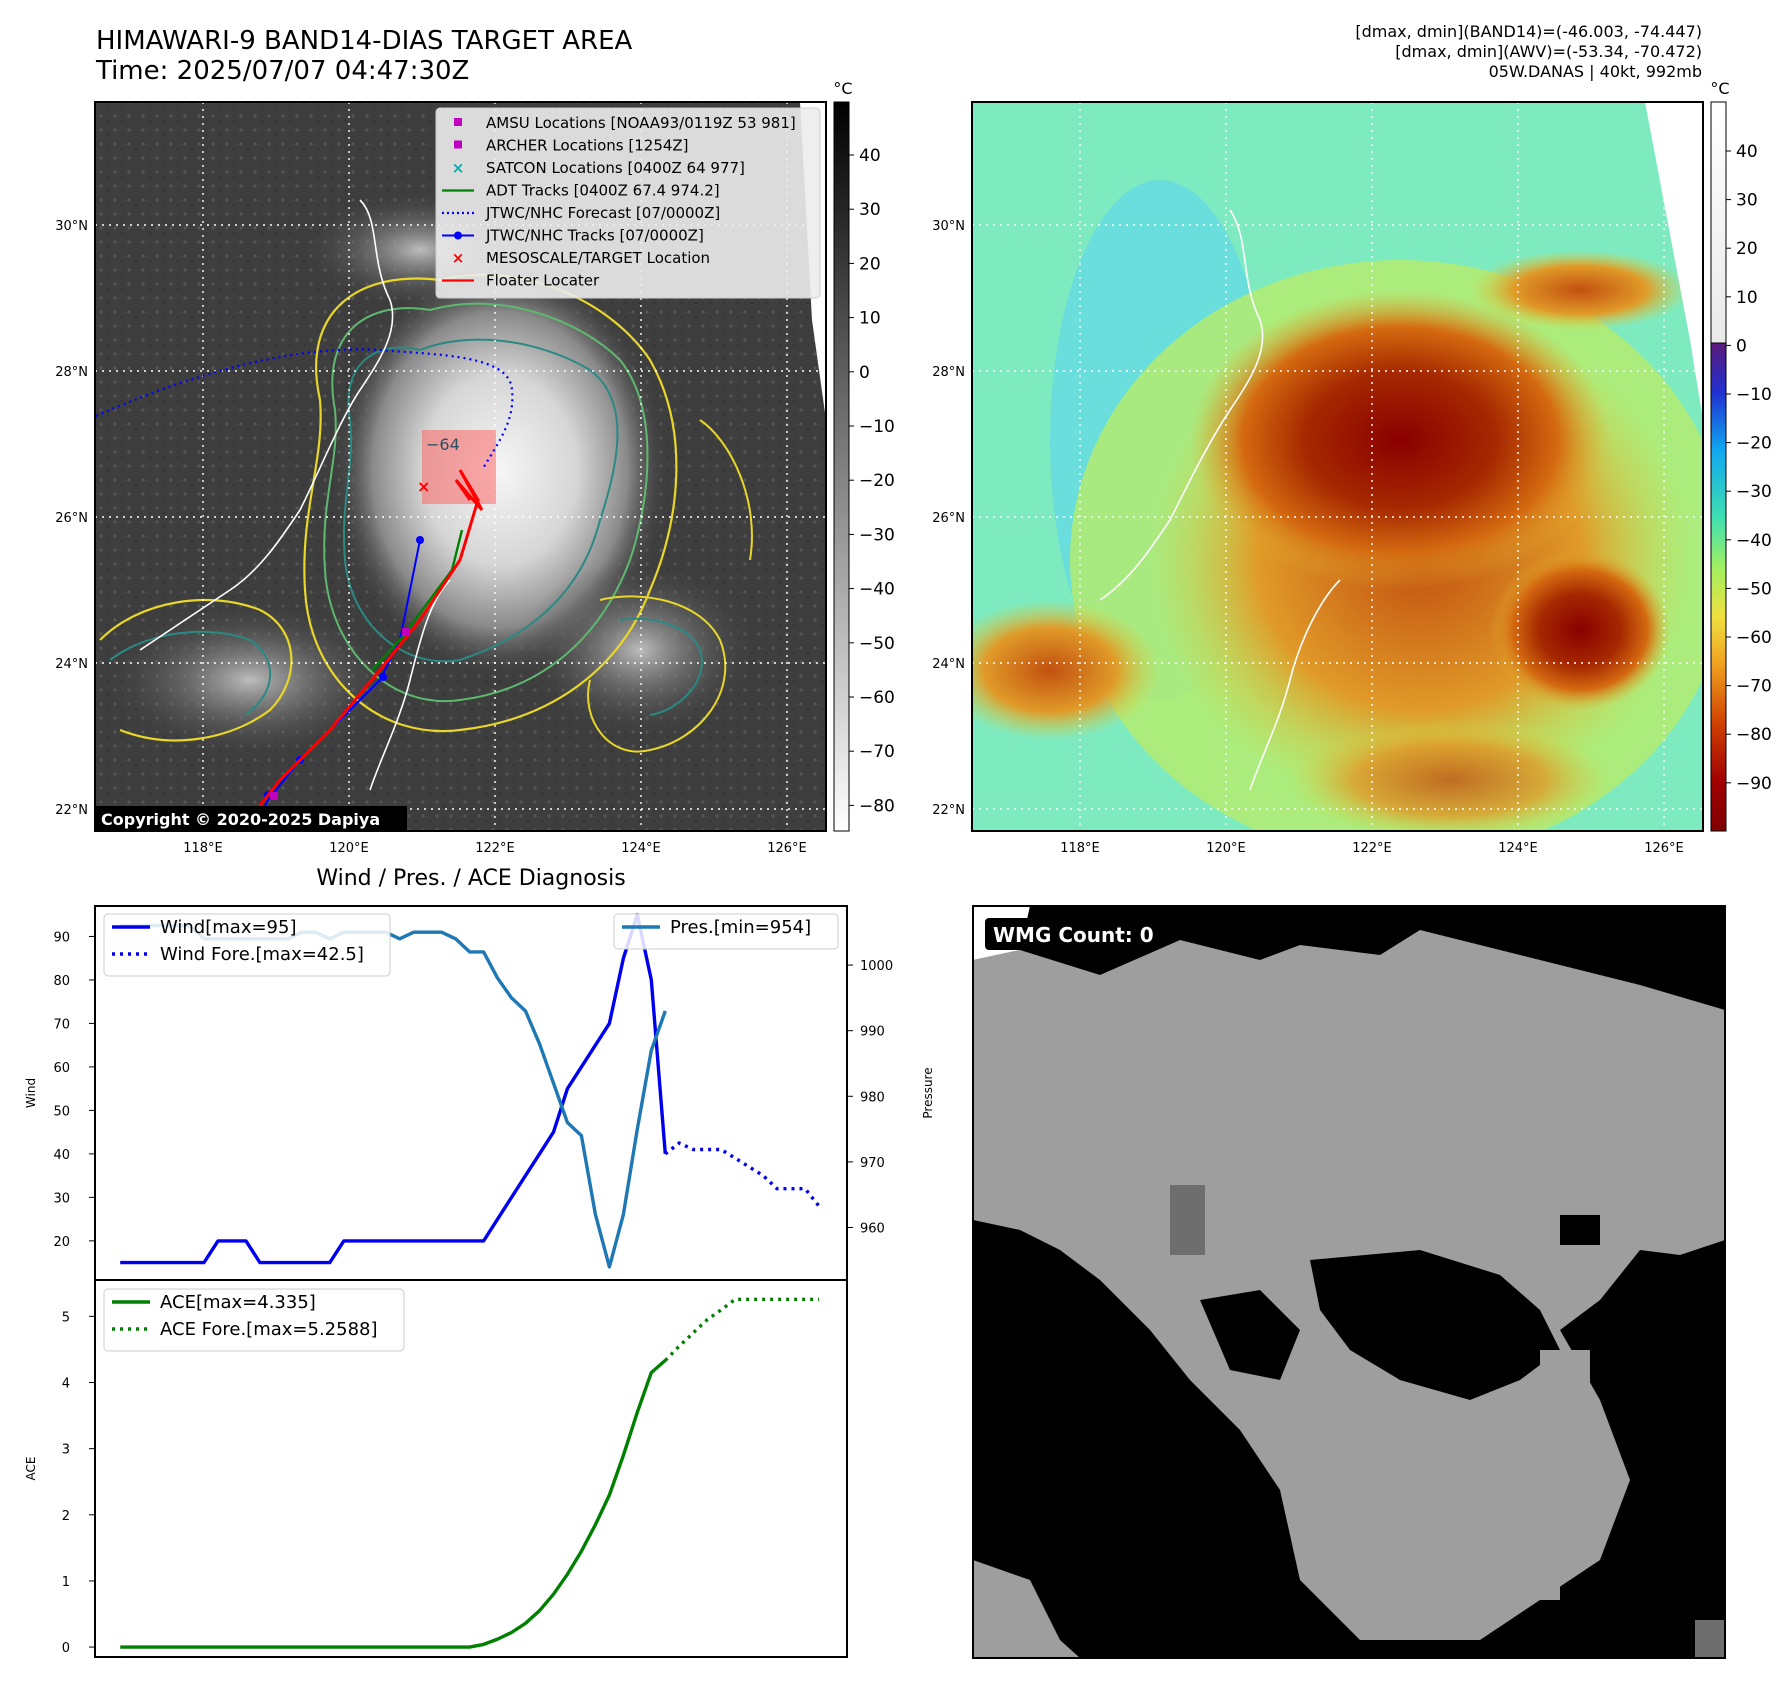  I want to click on wmg-badge: WMG Count: 0, so click(1072, 934).